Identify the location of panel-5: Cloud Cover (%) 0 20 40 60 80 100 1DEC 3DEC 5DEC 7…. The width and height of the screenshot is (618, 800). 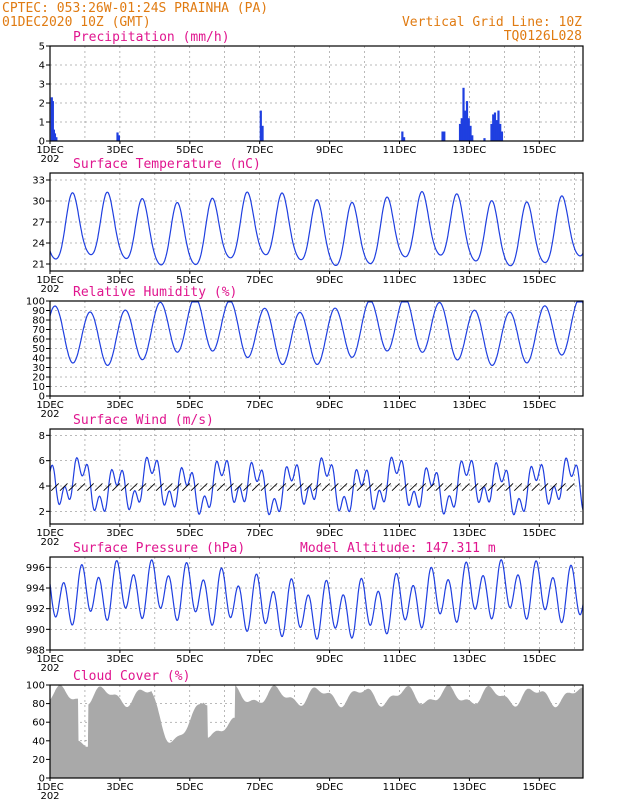
(305, 734).